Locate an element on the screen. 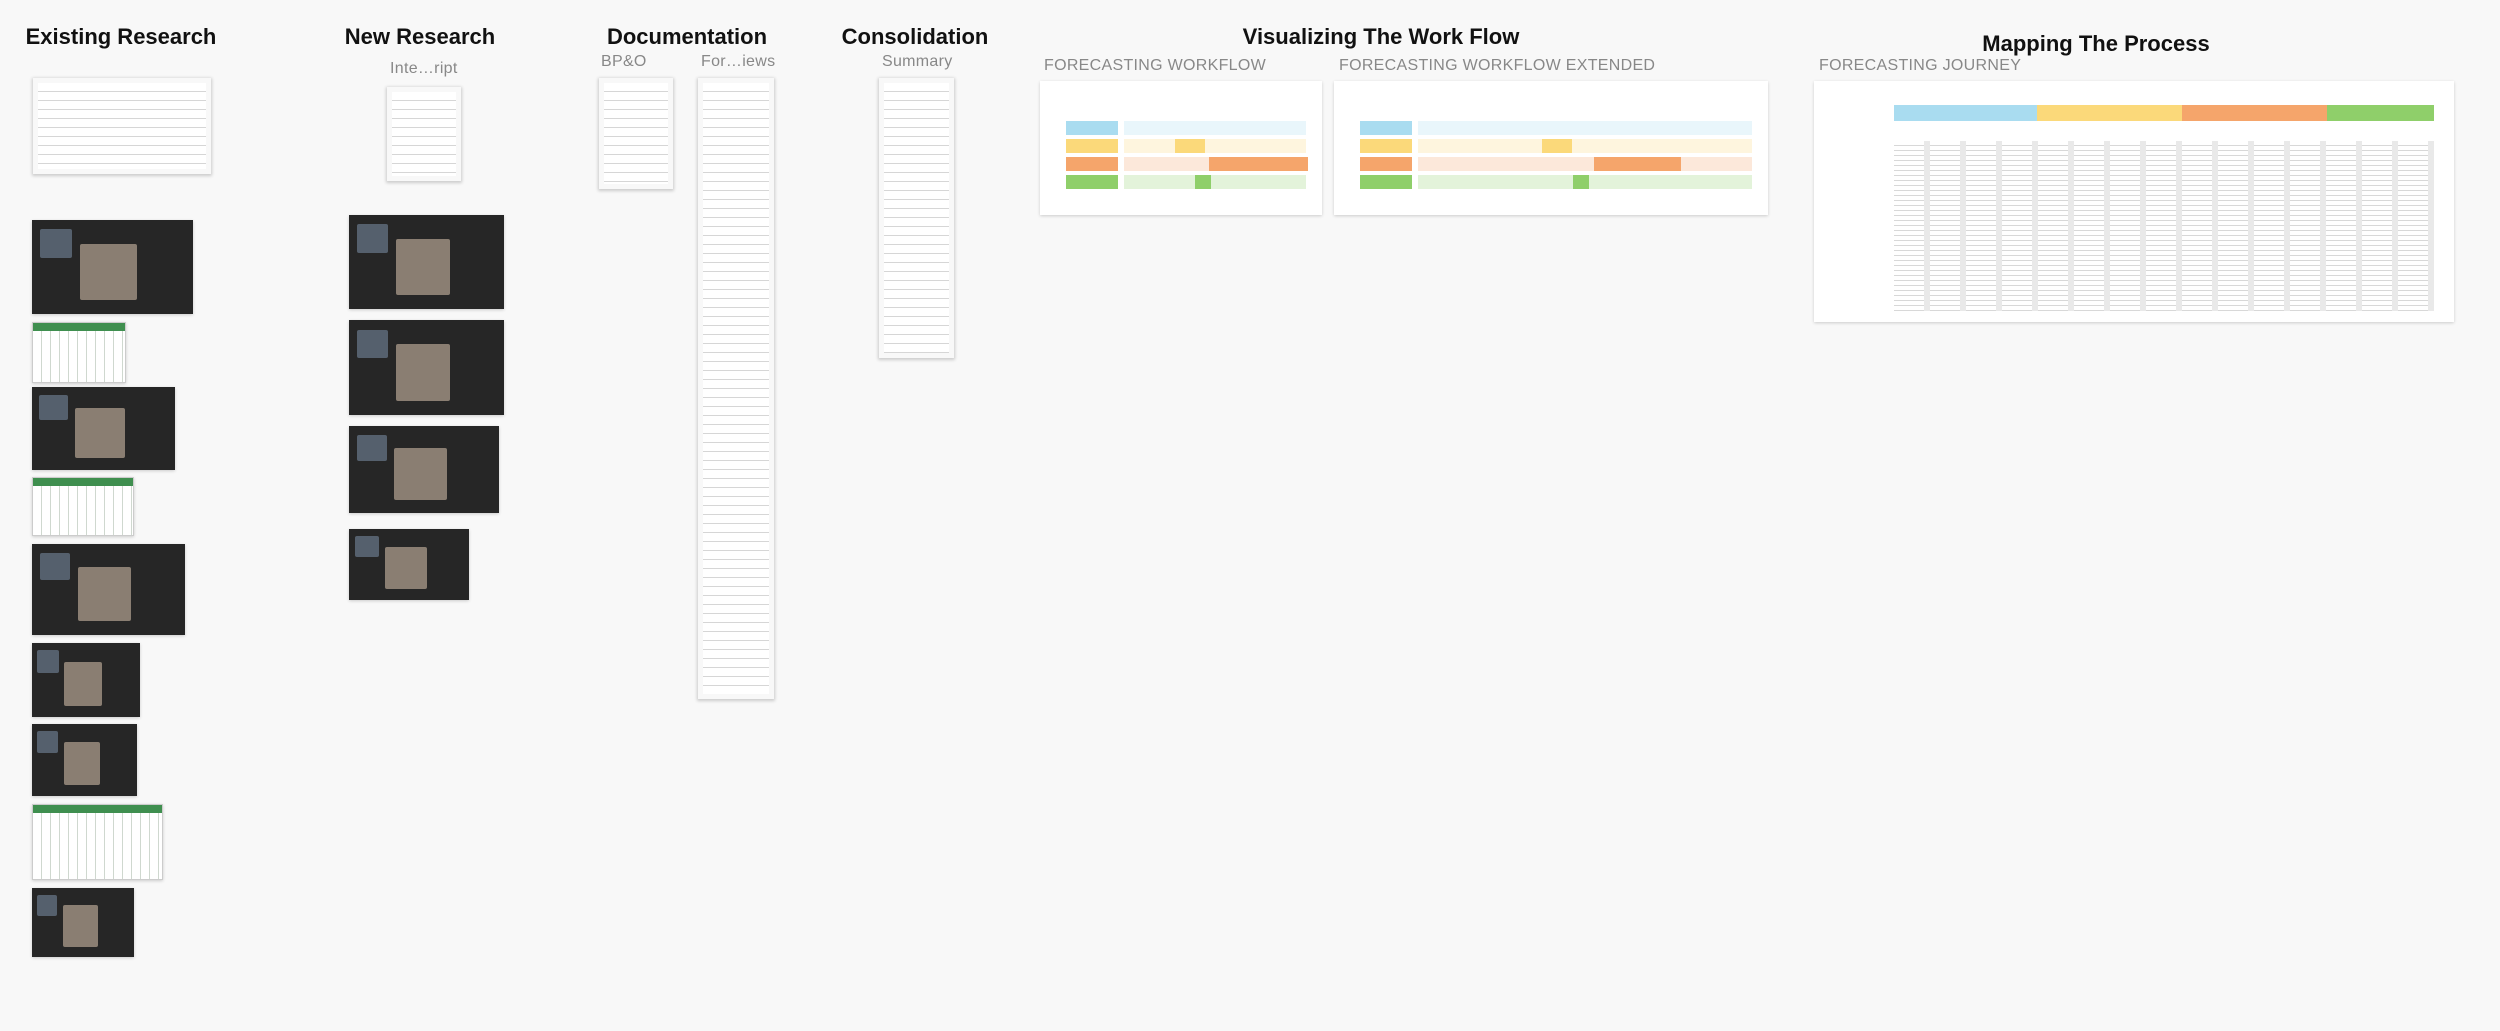 The width and height of the screenshot is (2500, 1031). frame-label: BP&O is located at coordinates (624, 61).